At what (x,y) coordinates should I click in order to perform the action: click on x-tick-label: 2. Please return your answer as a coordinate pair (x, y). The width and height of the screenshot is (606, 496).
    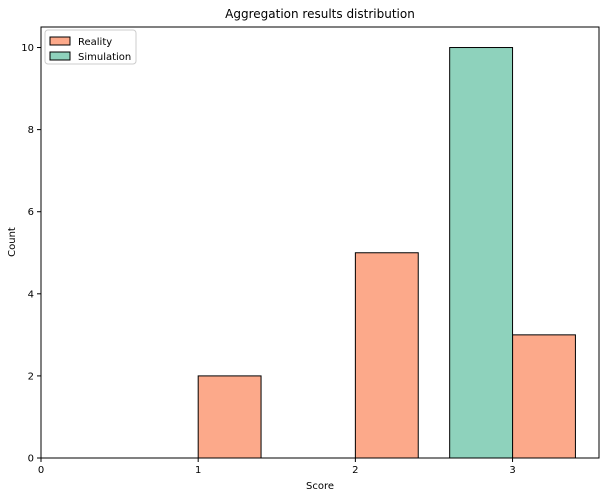
    Looking at the image, I should click on (355, 470).